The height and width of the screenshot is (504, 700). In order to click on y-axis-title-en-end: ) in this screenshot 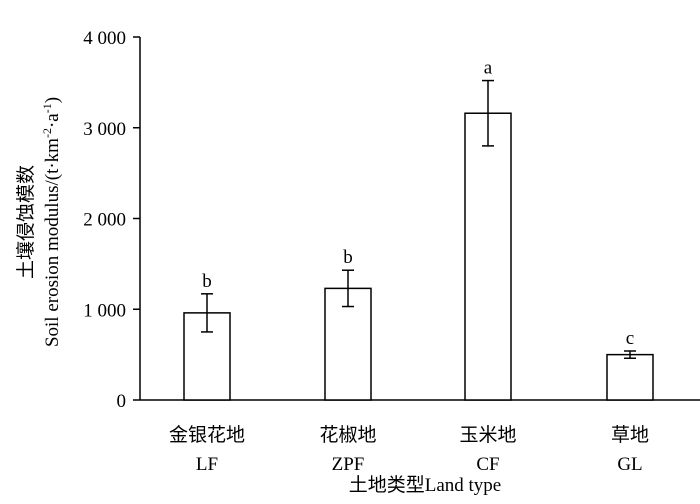, I will do `click(52, 100)`.